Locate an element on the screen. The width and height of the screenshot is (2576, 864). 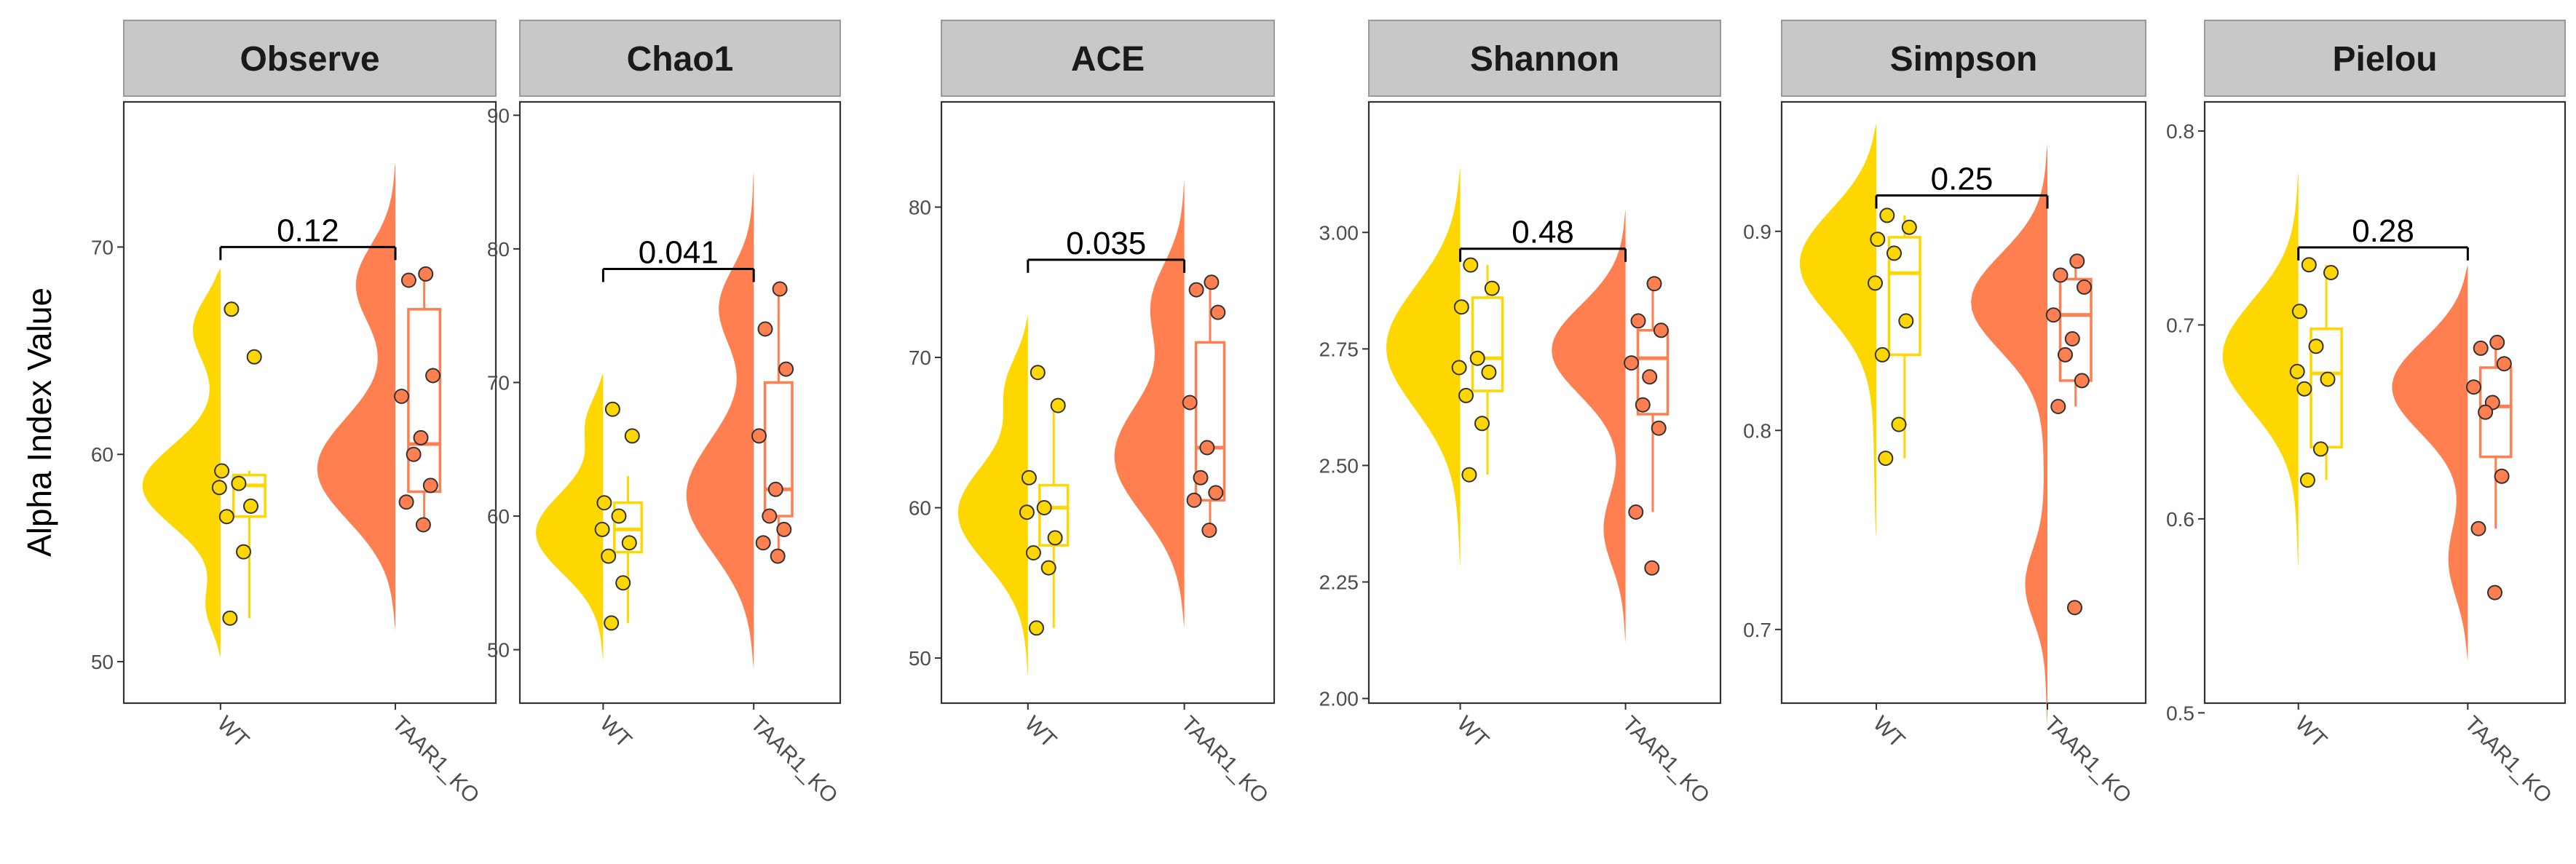
p-value-label: 0.48 is located at coordinates (1543, 232).